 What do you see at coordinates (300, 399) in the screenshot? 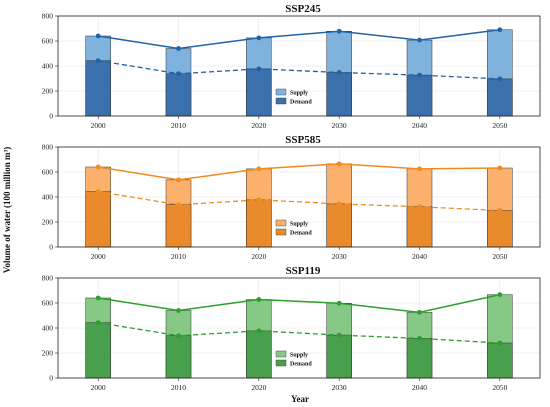
I see `x-axis-label: Year` at bounding box center [300, 399].